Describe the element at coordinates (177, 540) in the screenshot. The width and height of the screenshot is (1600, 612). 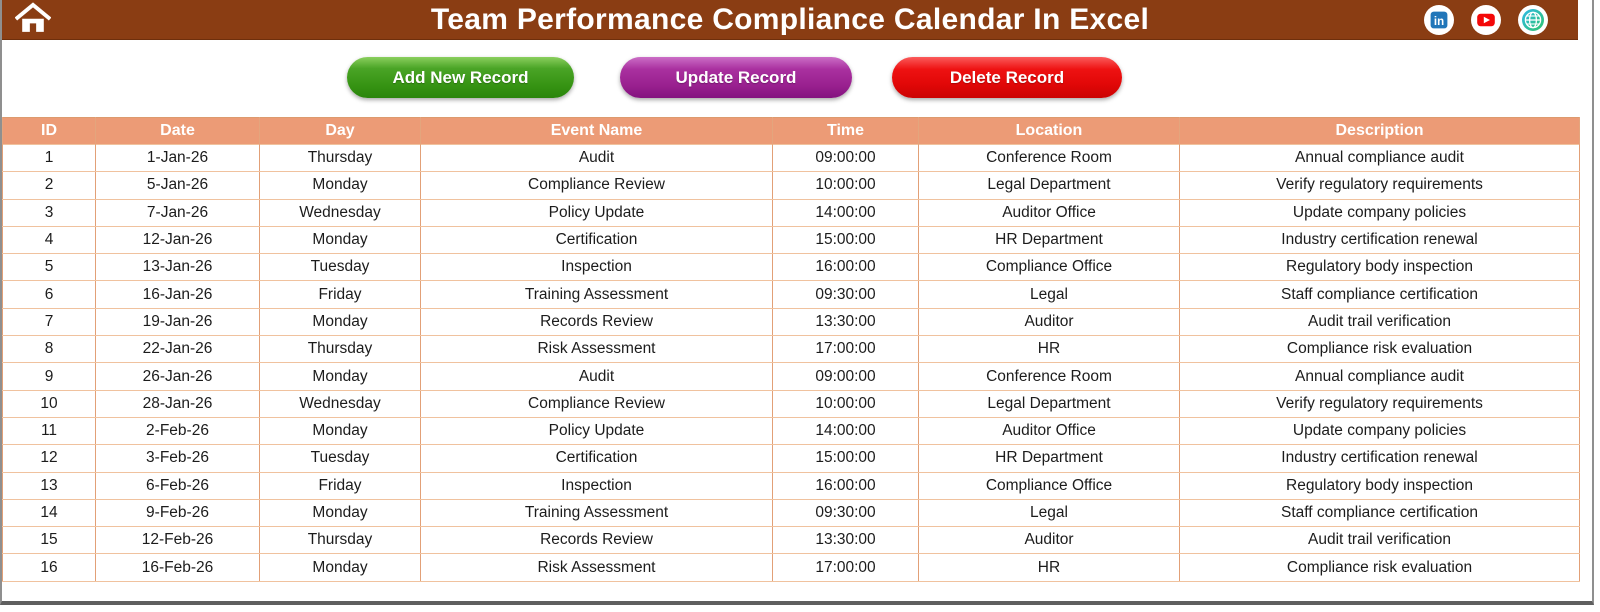
I see `cell-date: 12-Feb-26` at that location.